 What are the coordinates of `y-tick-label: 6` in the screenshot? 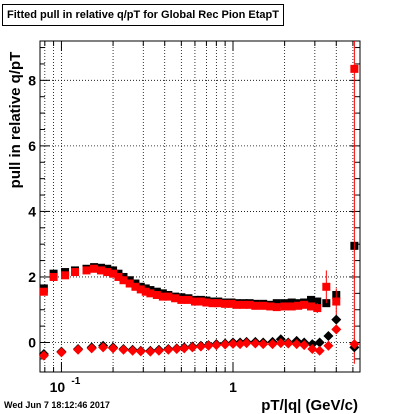 It's located at (32, 146).